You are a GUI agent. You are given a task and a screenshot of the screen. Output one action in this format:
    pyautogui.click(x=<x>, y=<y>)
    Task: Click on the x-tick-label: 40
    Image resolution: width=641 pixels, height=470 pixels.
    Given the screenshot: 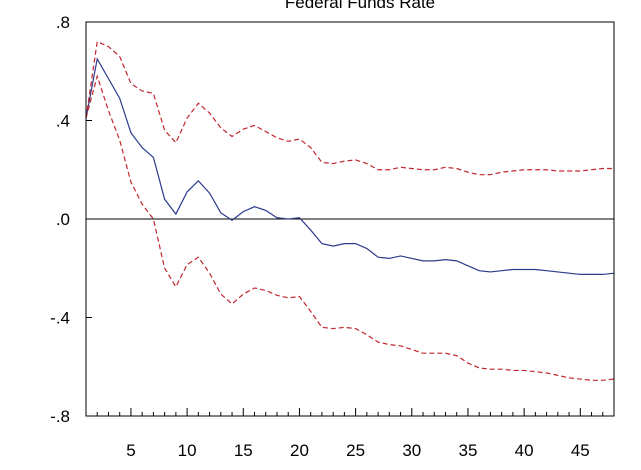 What is the action you would take?
    pyautogui.click(x=524, y=450)
    